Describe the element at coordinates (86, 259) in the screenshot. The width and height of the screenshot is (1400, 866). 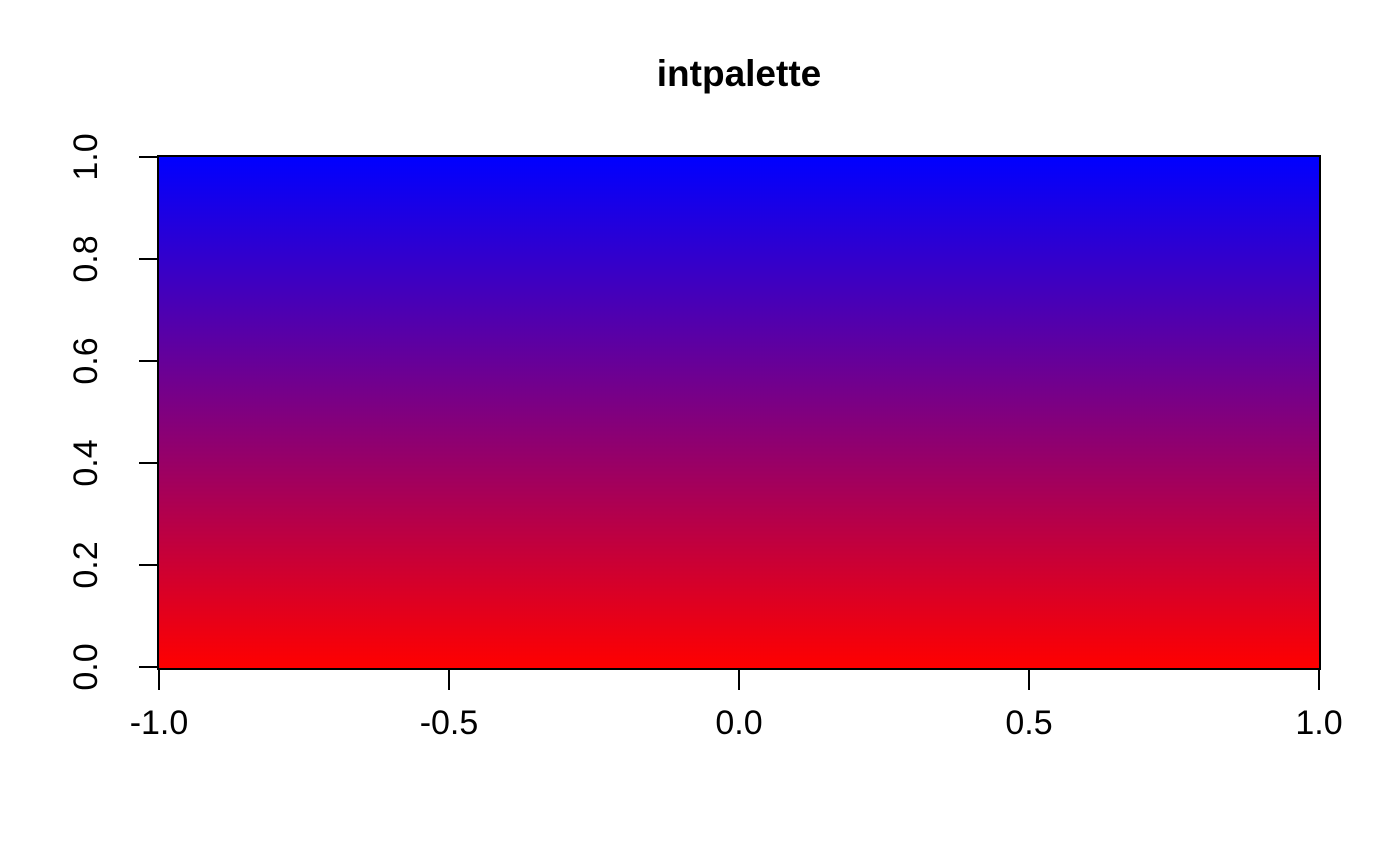
I see `y-tick-label: 0.8` at that location.